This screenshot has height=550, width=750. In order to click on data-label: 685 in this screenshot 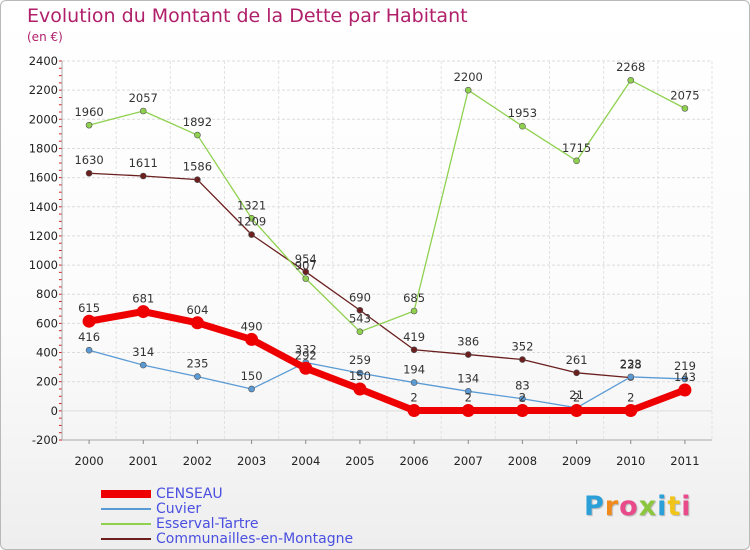, I will do `click(414, 298)`.